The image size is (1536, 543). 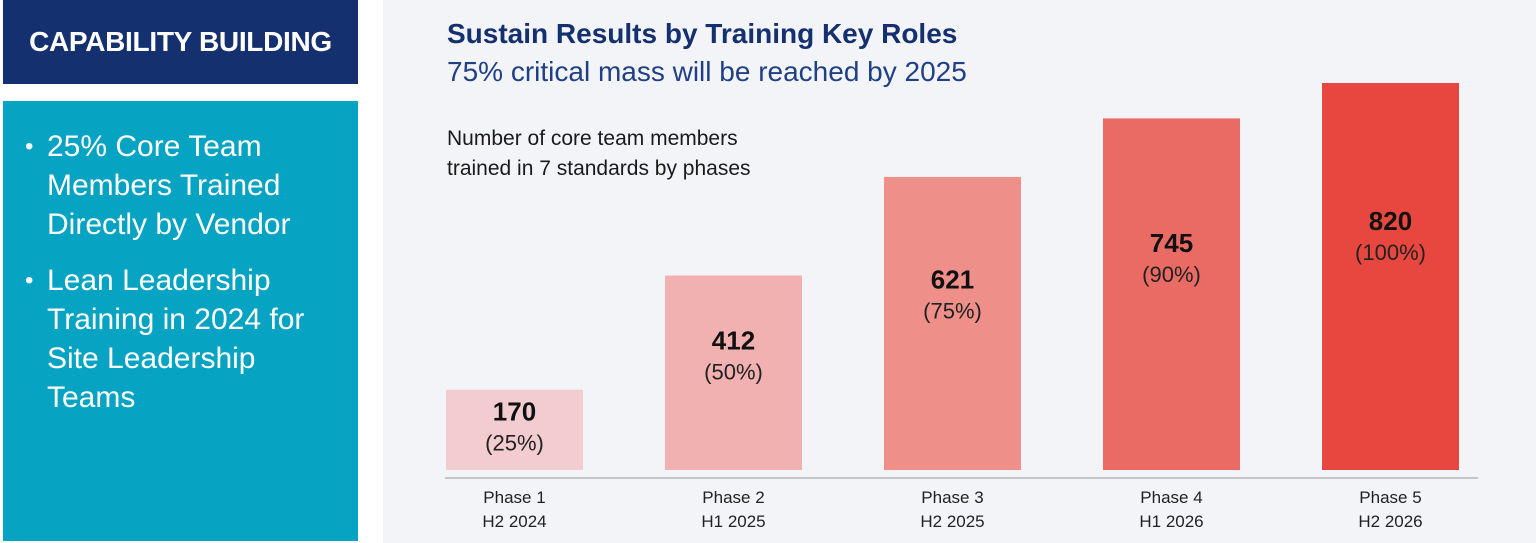 What do you see at coordinates (1390, 252) in the screenshot?
I see `bar-percent-label: (100%)` at bounding box center [1390, 252].